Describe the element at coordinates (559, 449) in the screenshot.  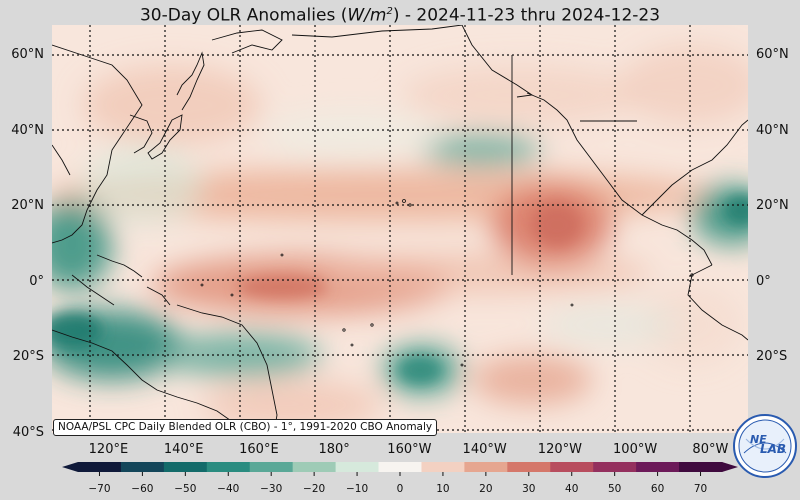
I see `lon-label: 120°W` at that location.